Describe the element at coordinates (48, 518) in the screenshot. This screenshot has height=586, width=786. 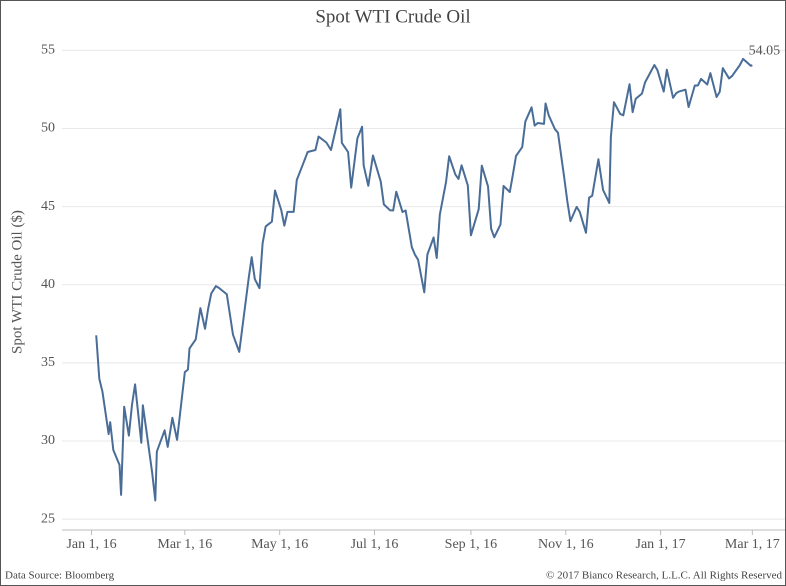
I see `y-tick-label: 25` at that location.